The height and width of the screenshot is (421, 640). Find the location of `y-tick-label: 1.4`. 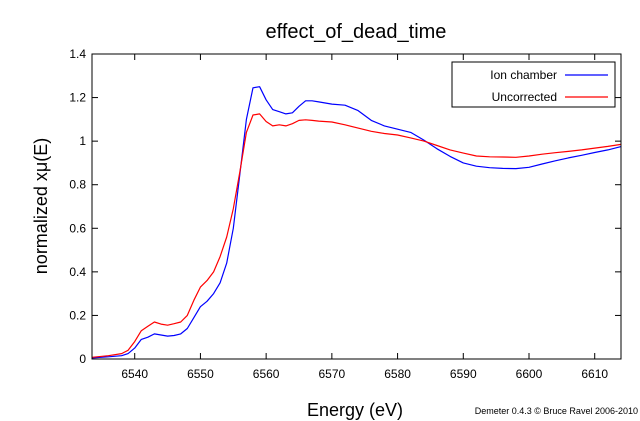

y-tick-label: 1.4 is located at coordinates (77, 54).